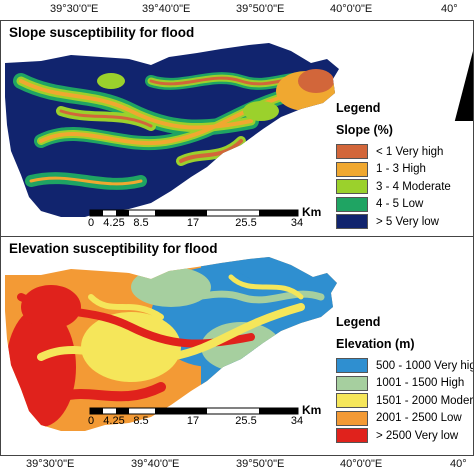 This screenshot has width=474, height=474. I want to click on elevation-legend-title: Legend, so click(358, 322).